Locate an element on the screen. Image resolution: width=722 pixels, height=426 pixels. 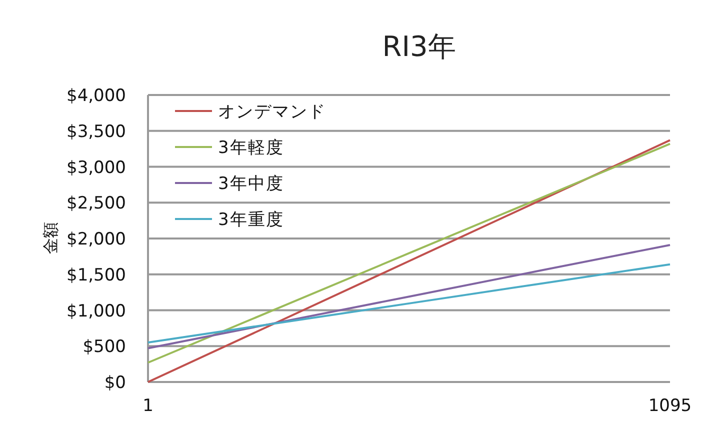
x-tick-label: 1 is located at coordinates (148, 406).